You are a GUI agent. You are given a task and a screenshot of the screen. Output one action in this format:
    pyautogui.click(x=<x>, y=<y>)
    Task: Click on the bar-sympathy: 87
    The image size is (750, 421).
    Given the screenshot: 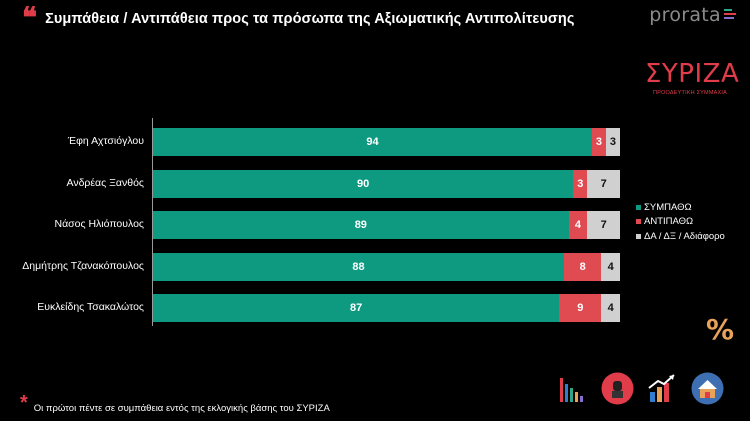 What is the action you would take?
    pyautogui.click(x=356, y=308)
    